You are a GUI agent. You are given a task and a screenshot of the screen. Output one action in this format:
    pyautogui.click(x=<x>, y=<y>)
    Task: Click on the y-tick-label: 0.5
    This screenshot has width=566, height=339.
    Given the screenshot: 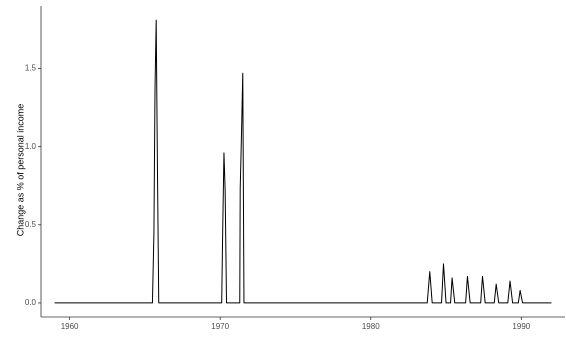 What is the action you would take?
    pyautogui.click(x=31, y=224)
    